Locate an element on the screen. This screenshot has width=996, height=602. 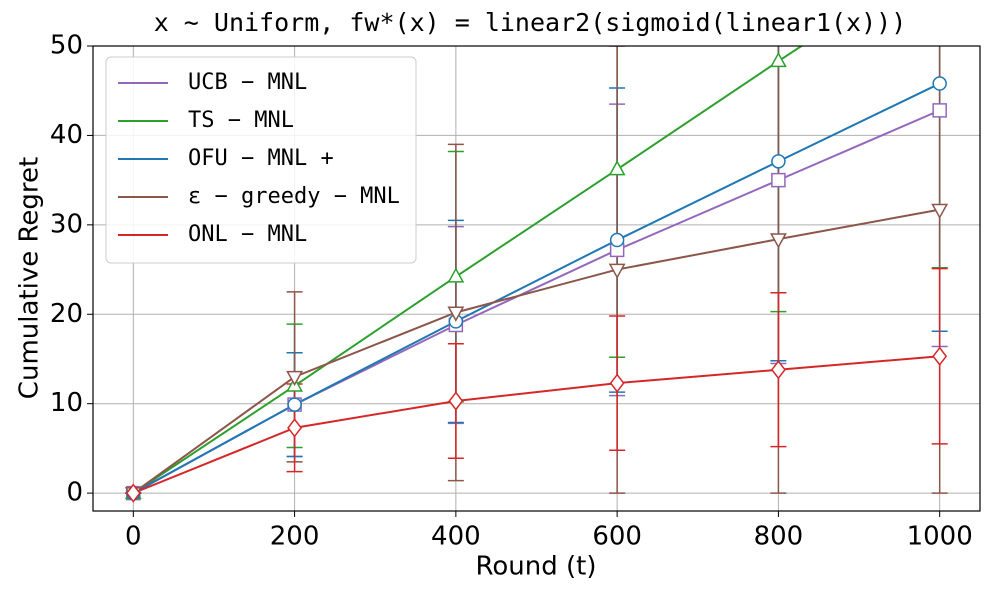
x-tick-label: 1000 is located at coordinates (940, 537).